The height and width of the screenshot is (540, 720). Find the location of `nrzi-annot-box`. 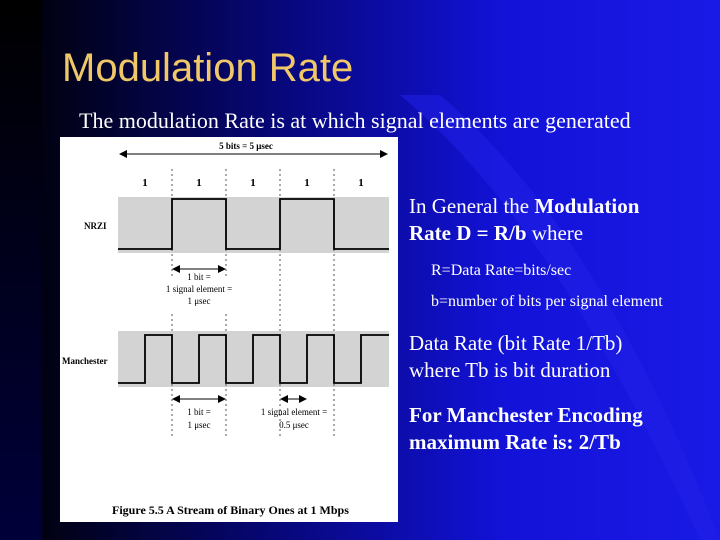

nrzi-annot-box is located at coordinates (203, 294).